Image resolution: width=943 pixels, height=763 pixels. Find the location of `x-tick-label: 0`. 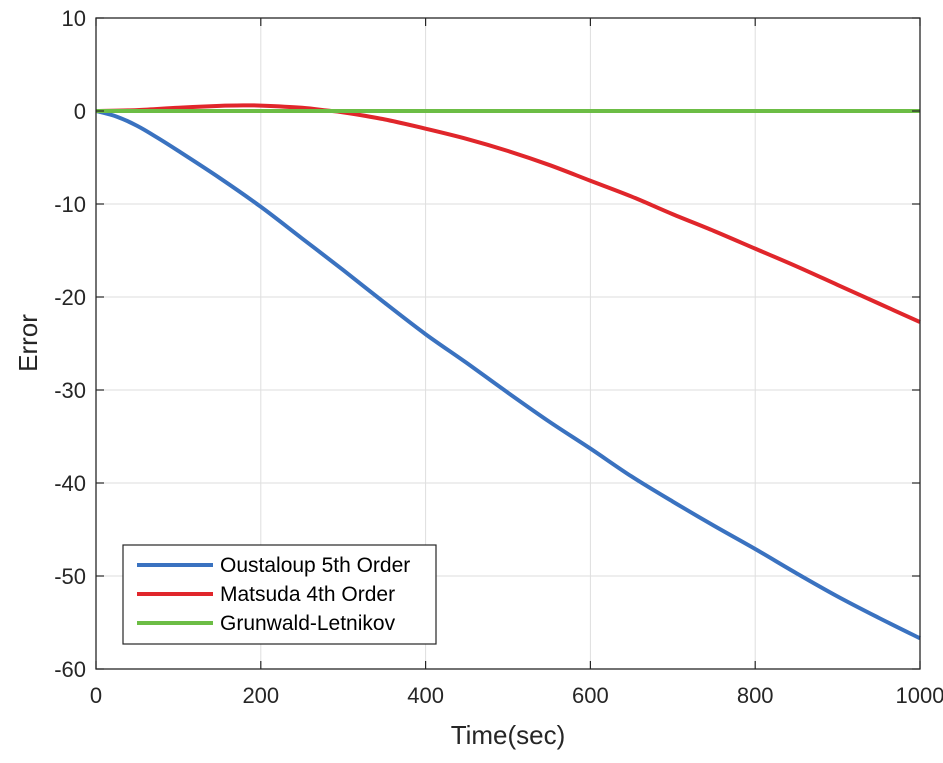

x-tick-label: 0 is located at coordinates (96, 695).